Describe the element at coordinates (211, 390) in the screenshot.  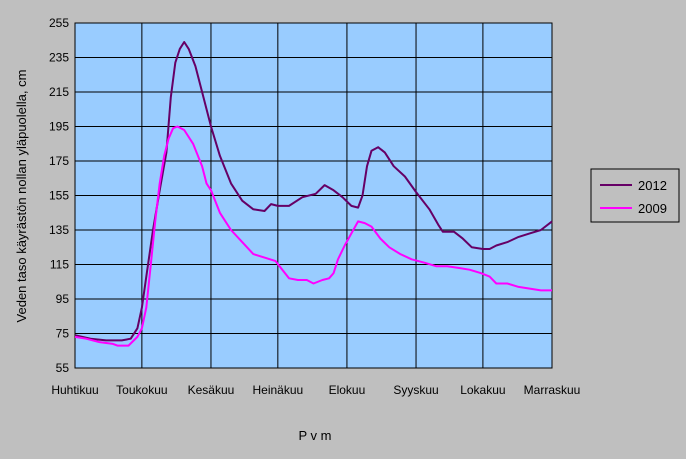
I see `x-tick-label: Kesäkuu` at that location.